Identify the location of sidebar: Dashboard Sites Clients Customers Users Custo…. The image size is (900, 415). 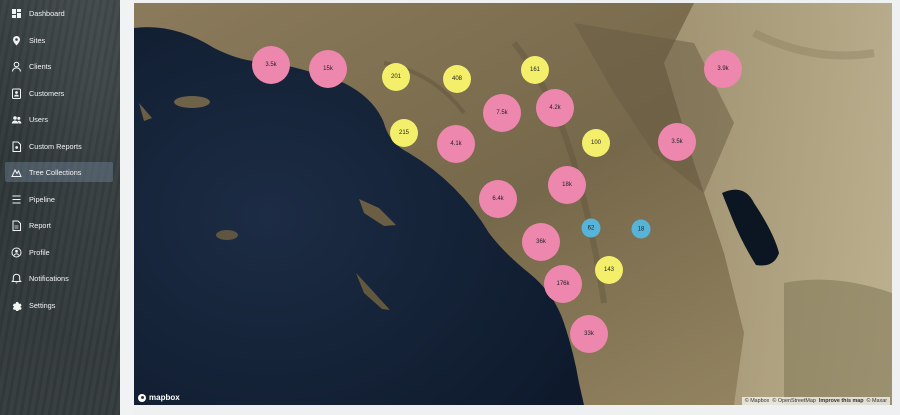
(60, 207).